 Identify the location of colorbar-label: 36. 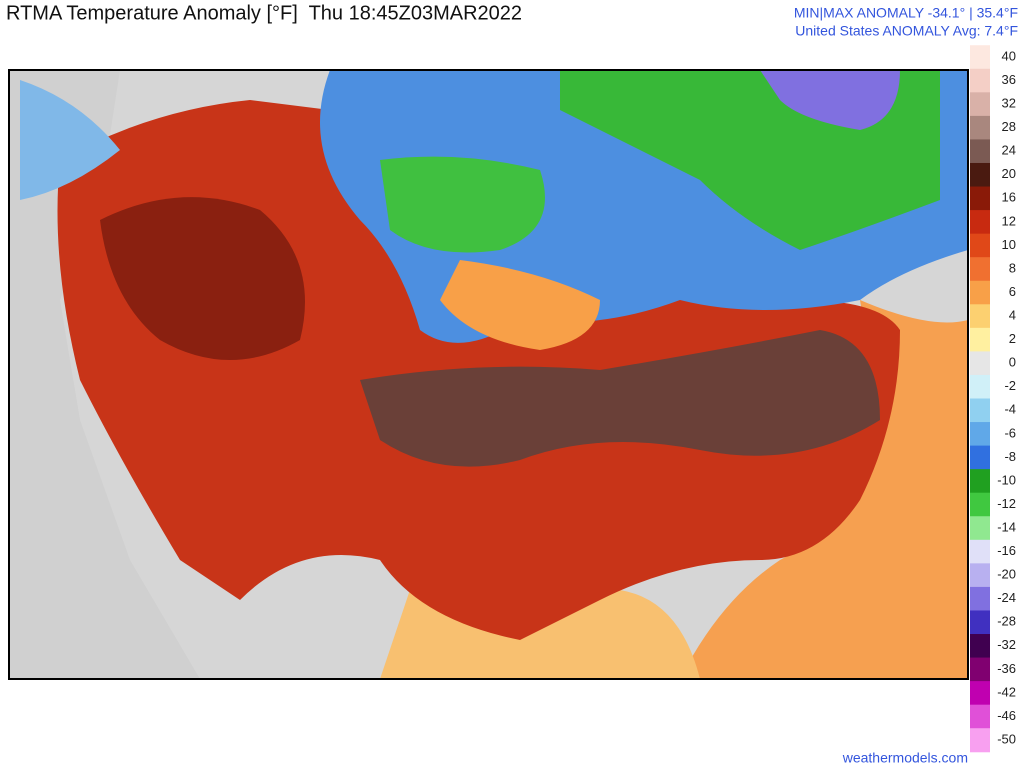
(1009, 79).